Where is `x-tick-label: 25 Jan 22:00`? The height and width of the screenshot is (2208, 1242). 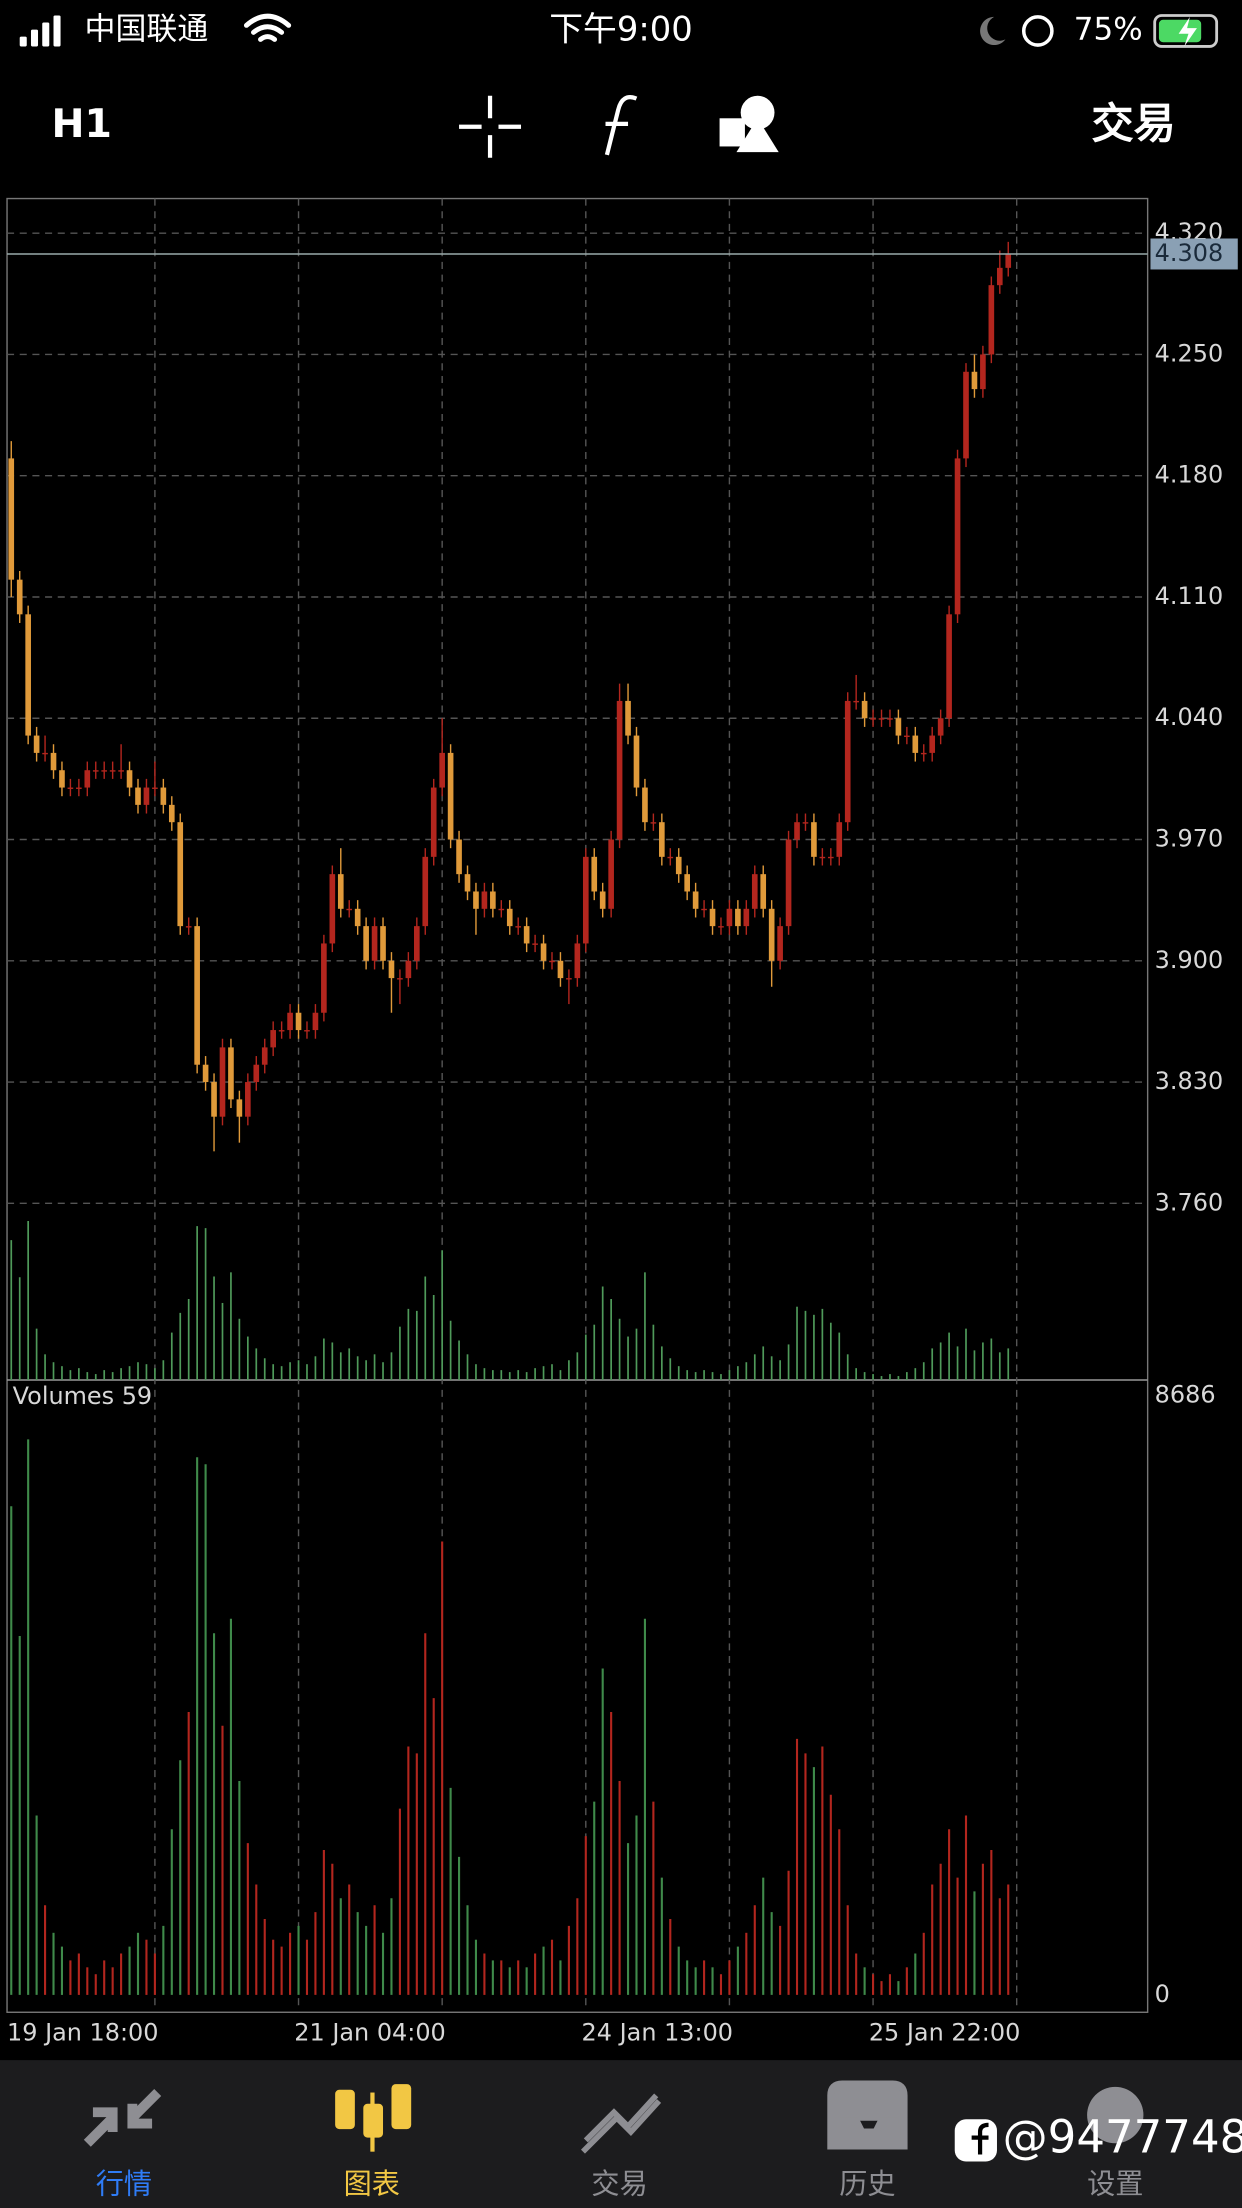
x-tick-label: 25 Jan 22:00 is located at coordinates (944, 2032).